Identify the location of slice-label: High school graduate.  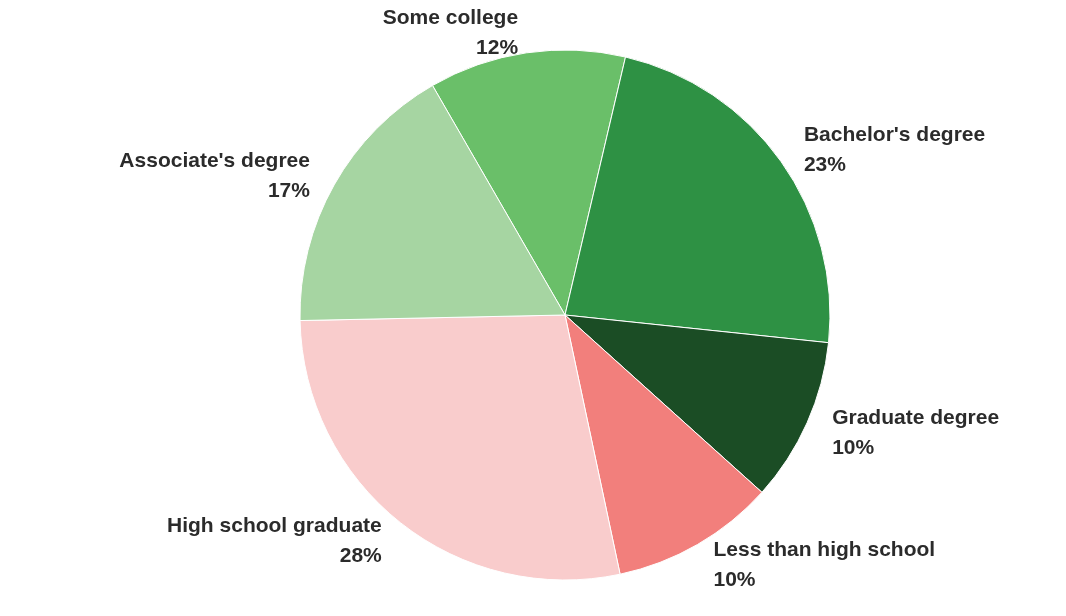
(274, 525).